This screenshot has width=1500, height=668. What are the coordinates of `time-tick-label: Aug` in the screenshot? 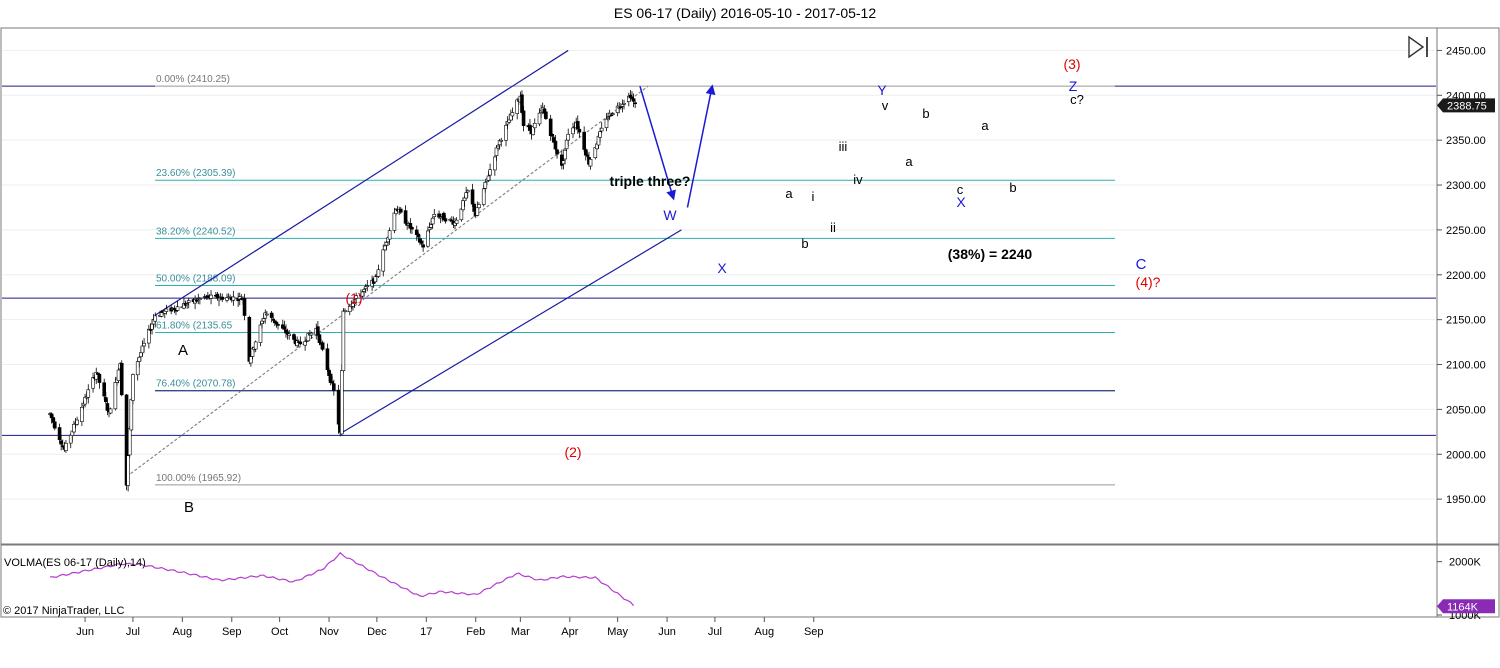 It's located at (183, 632).